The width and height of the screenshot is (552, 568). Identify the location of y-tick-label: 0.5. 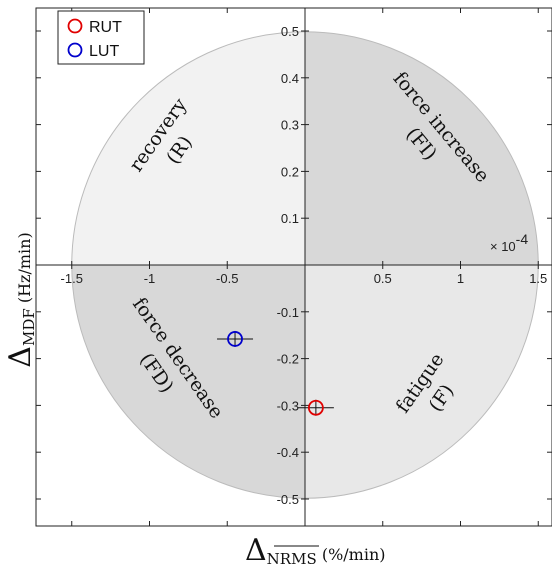
(290, 31).